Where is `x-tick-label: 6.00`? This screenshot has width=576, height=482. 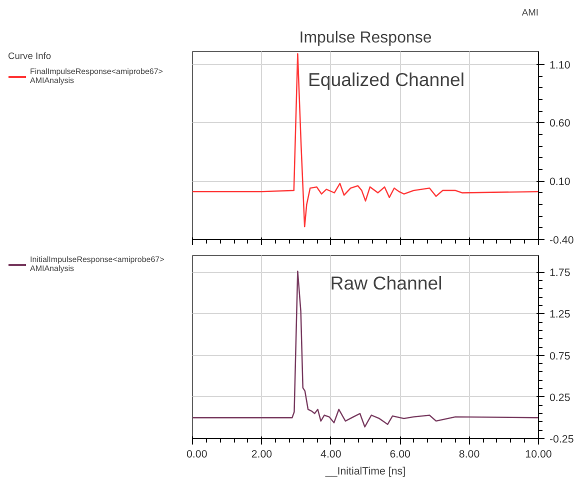
x-tick-label: 6.00 is located at coordinates (400, 454).